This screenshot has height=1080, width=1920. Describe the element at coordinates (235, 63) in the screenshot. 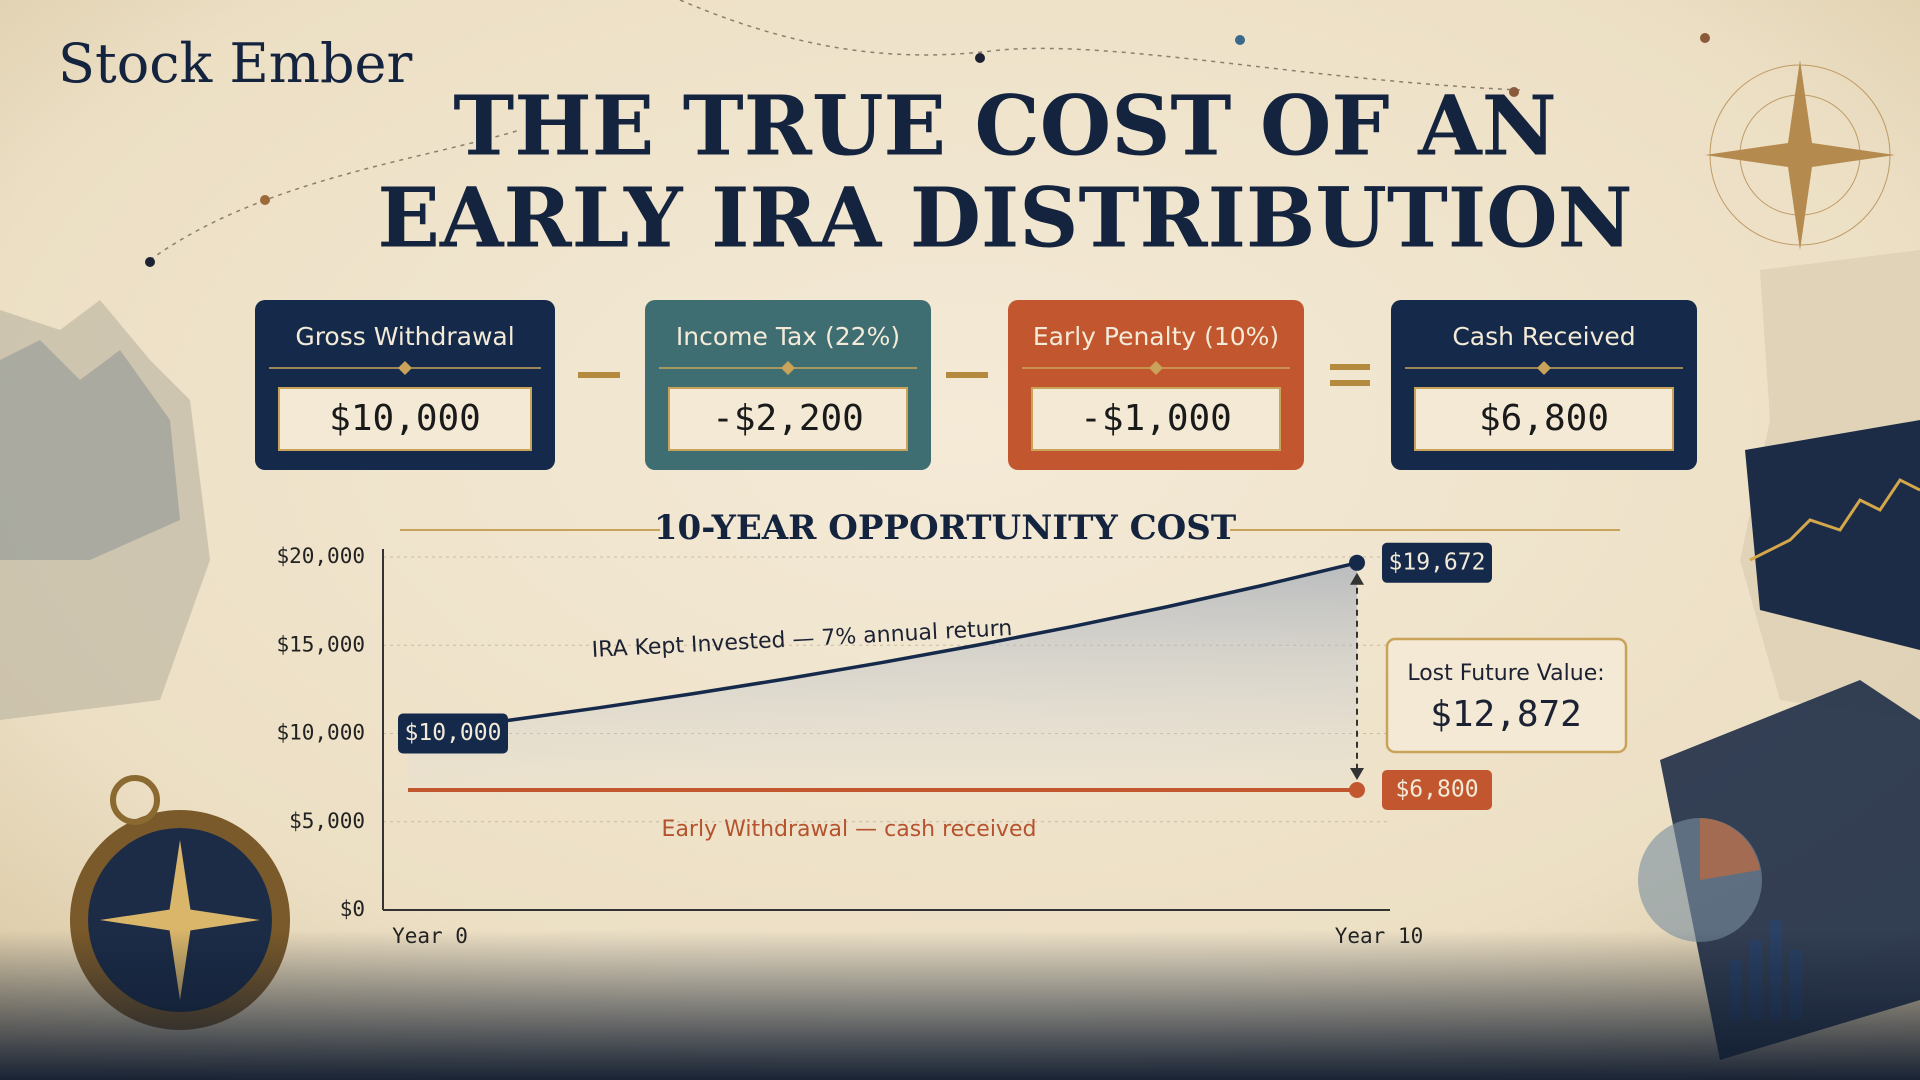

I see `brand: Stock Ember` at that location.